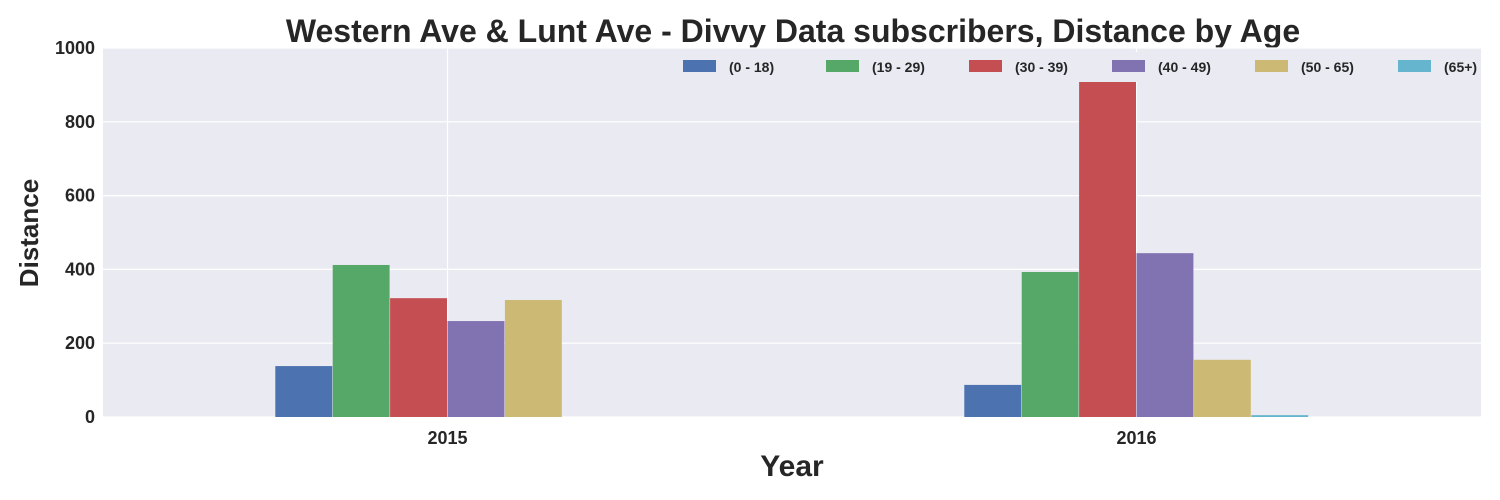 The image size is (1500, 500). What do you see at coordinates (90, 417) in the screenshot?
I see `y-tick-label: 0` at bounding box center [90, 417].